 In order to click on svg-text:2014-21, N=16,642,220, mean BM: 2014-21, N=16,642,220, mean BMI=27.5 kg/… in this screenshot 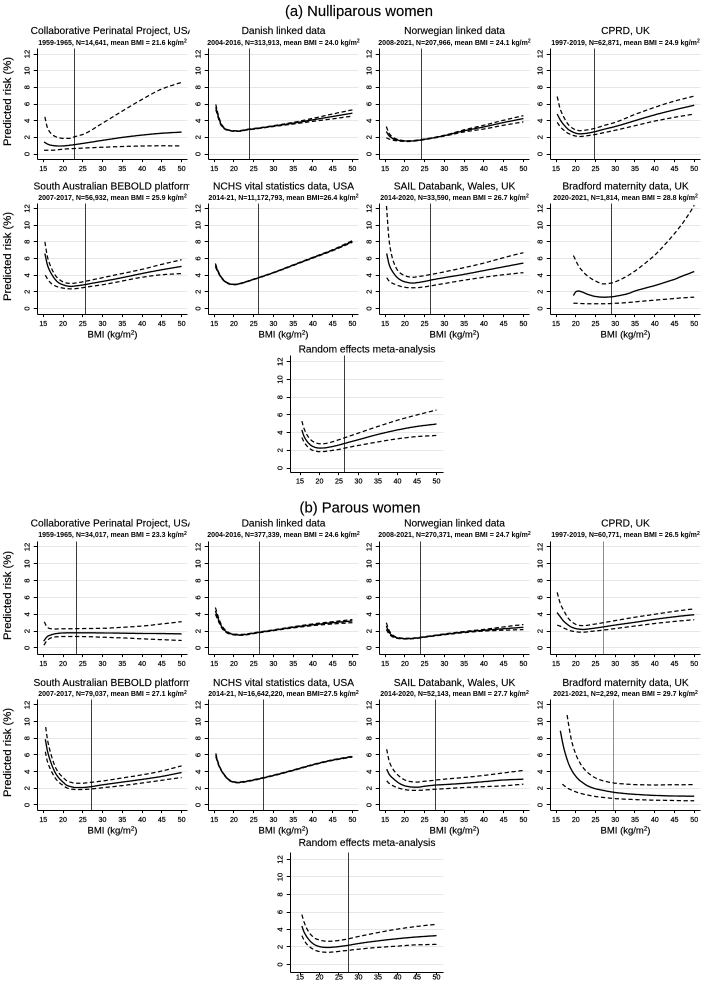, I will do `click(283, 694)`.